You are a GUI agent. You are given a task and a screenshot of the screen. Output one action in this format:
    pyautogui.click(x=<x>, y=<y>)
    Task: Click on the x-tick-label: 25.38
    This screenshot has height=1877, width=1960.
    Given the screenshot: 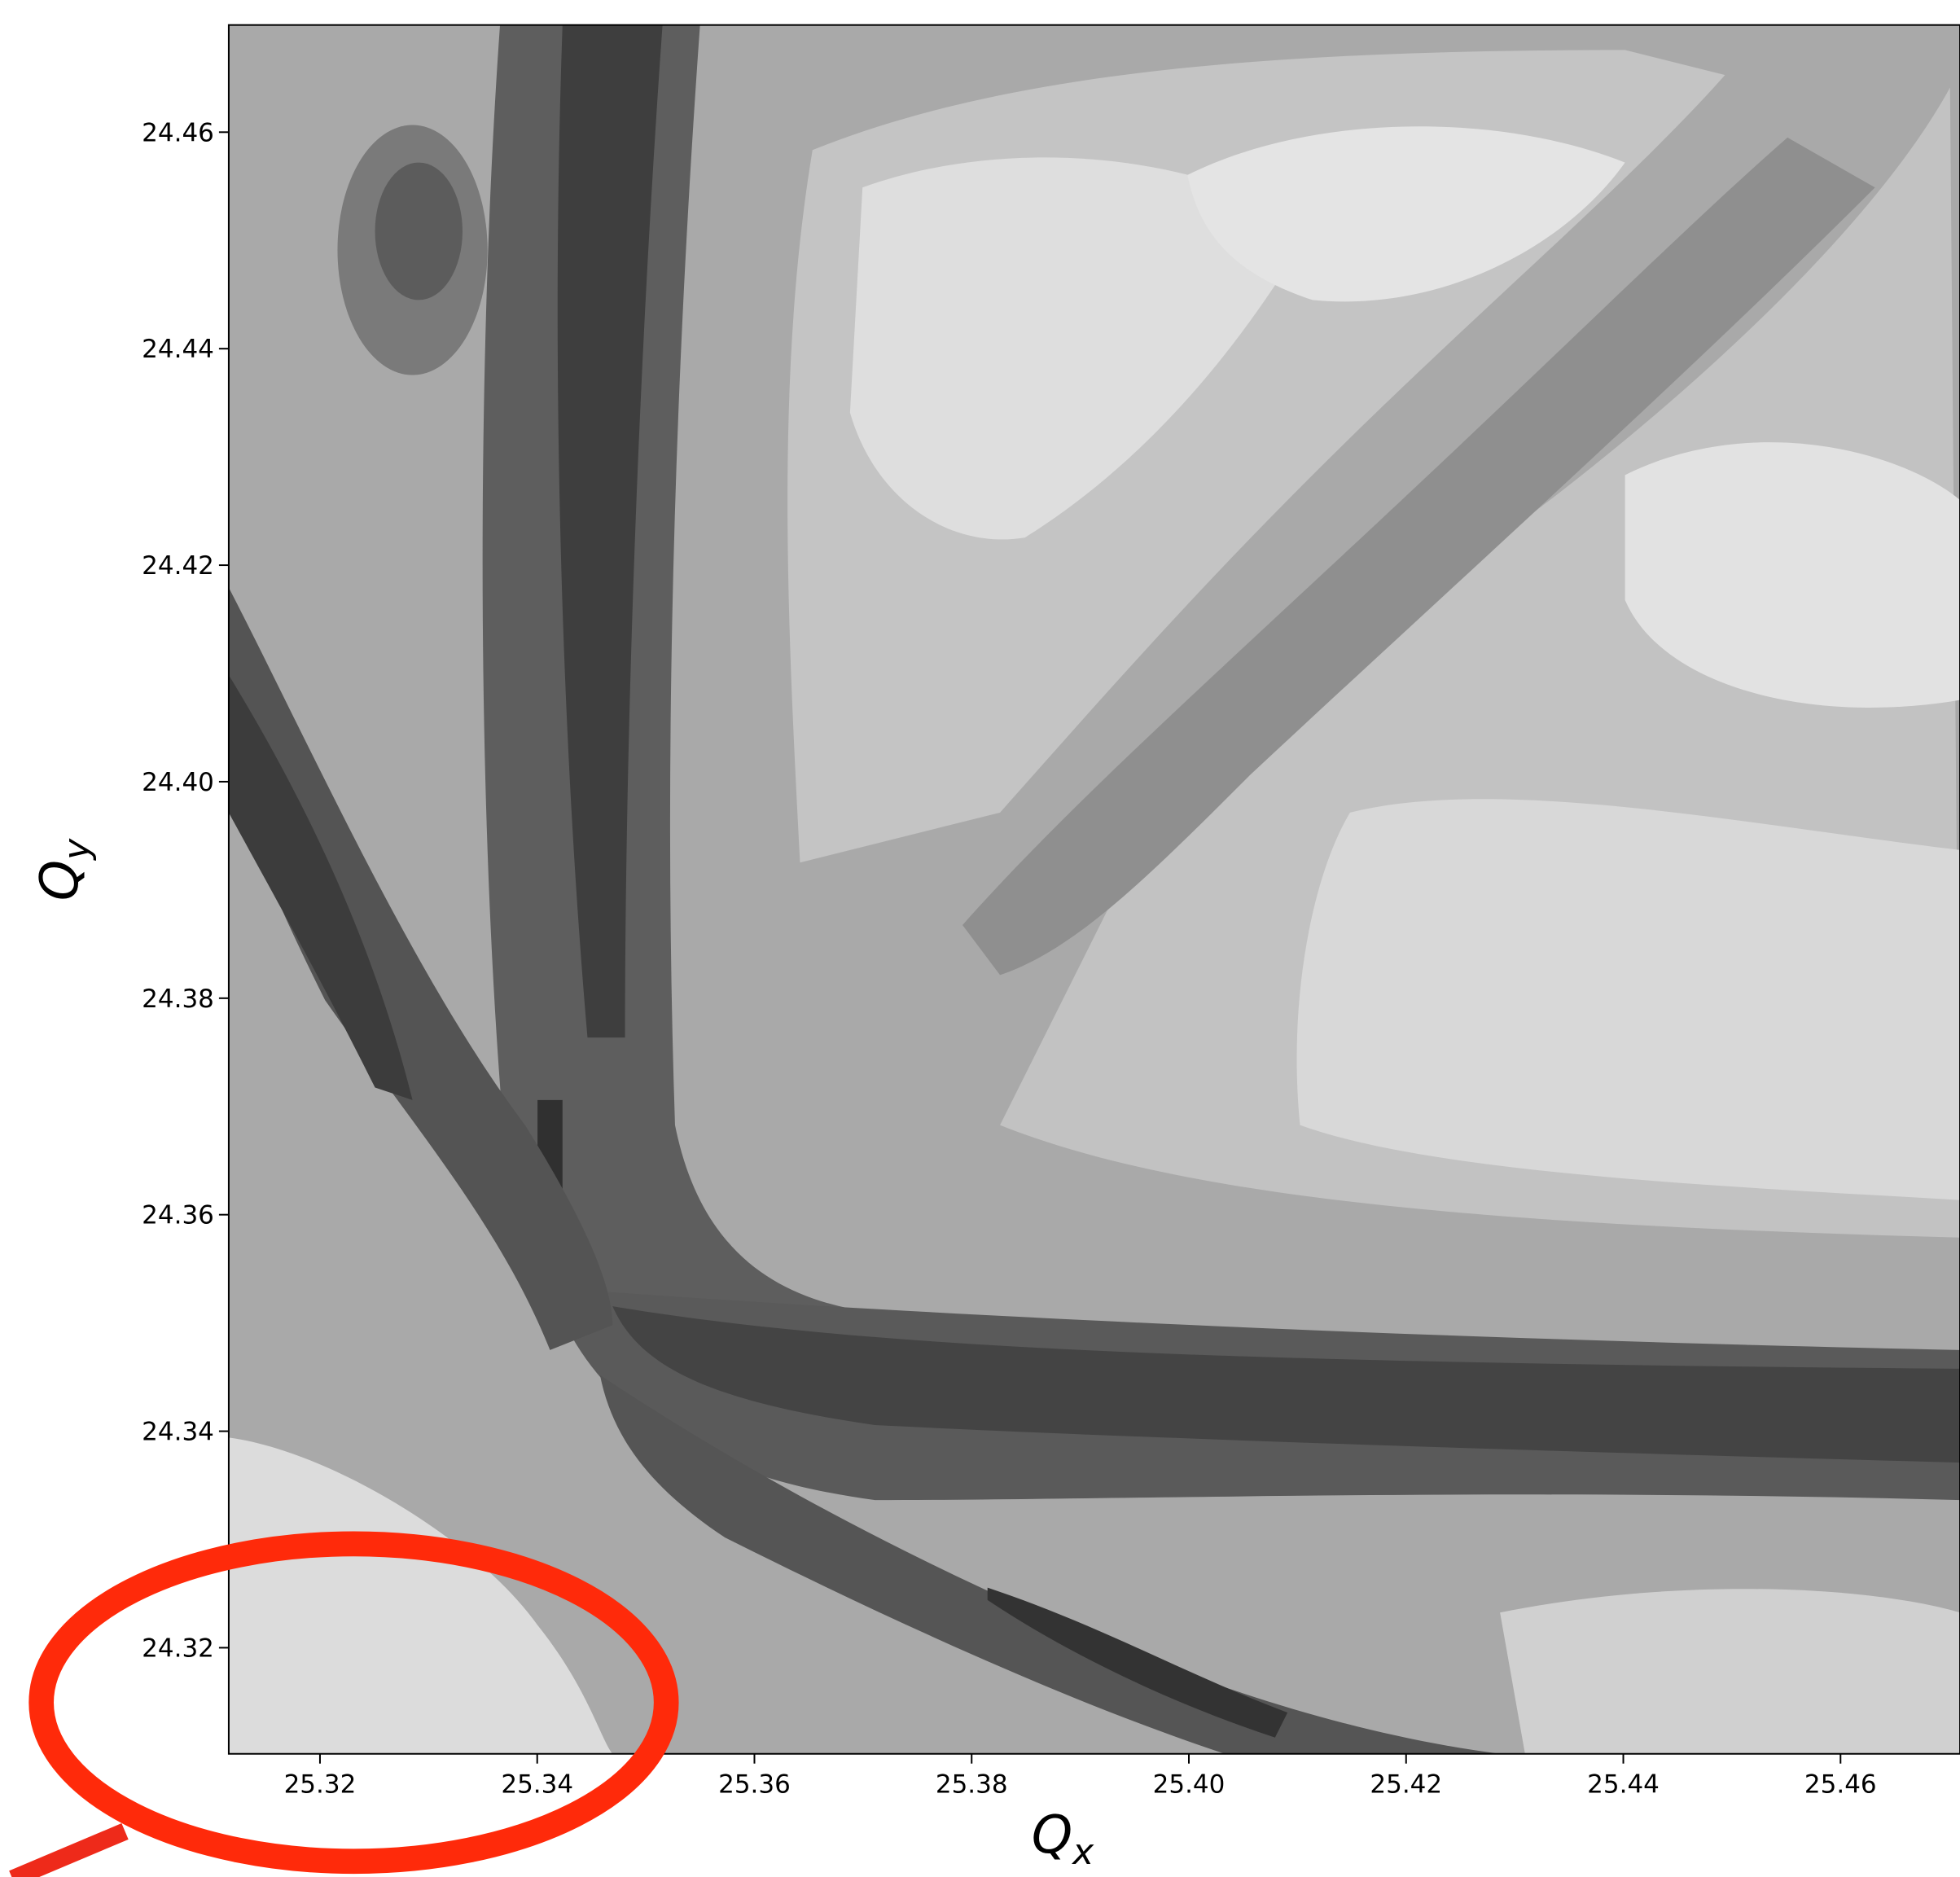 What is the action you would take?
    pyautogui.click(x=972, y=1785)
    